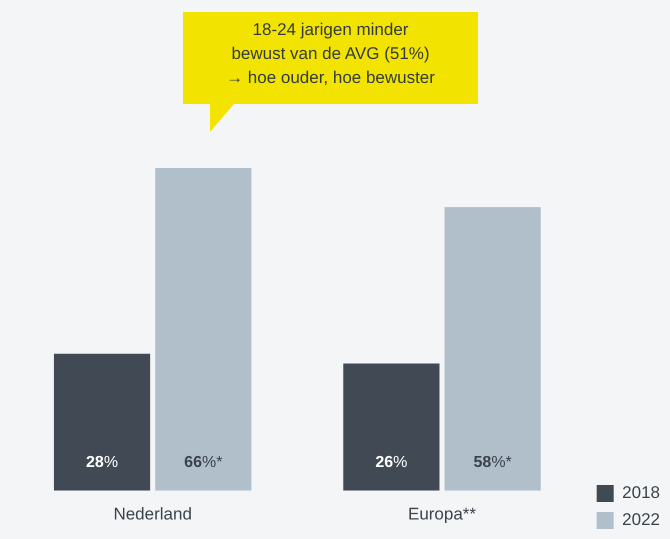 The width and height of the screenshot is (670, 539). Describe the element at coordinates (641, 492) in the screenshot. I see `legend-label: 2018` at that location.